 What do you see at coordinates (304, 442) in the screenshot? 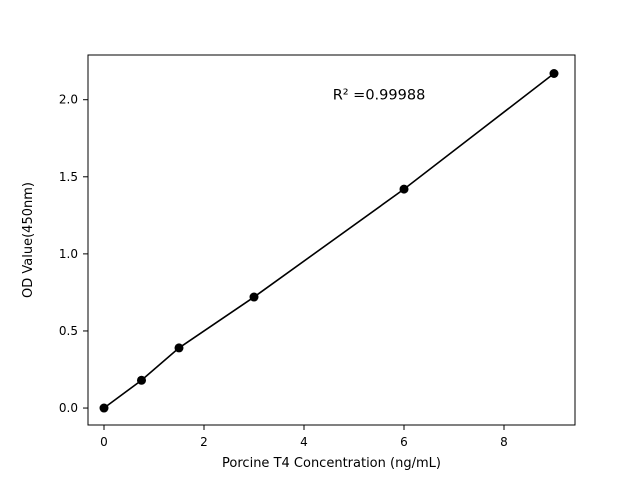
I see `x-tick-label: 4` at bounding box center [304, 442].